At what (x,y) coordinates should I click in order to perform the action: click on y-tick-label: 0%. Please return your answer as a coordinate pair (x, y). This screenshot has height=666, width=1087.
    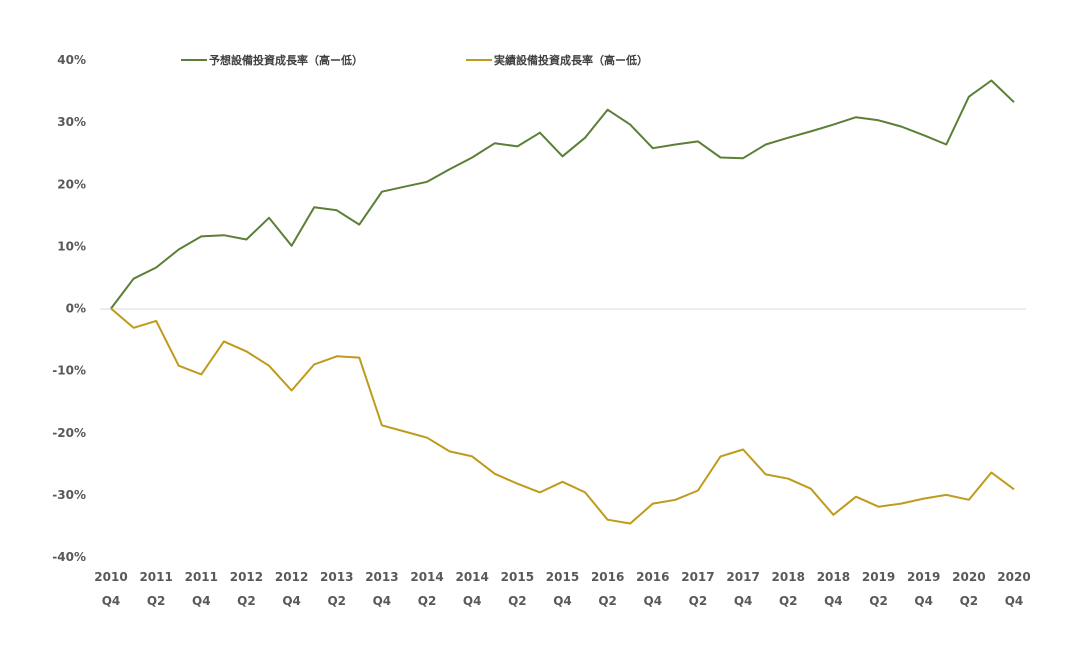
    Looking at the image, I should click on (76, 309).